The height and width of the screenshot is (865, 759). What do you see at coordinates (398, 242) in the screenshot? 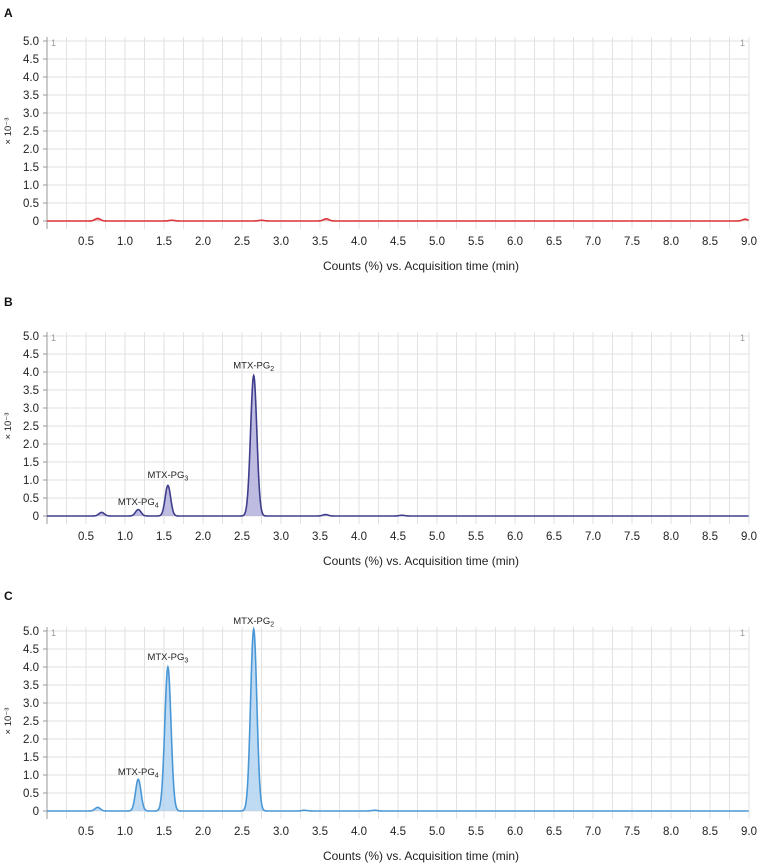
I see `x-tick-label: 4.5` at bounding box center [398, 242].